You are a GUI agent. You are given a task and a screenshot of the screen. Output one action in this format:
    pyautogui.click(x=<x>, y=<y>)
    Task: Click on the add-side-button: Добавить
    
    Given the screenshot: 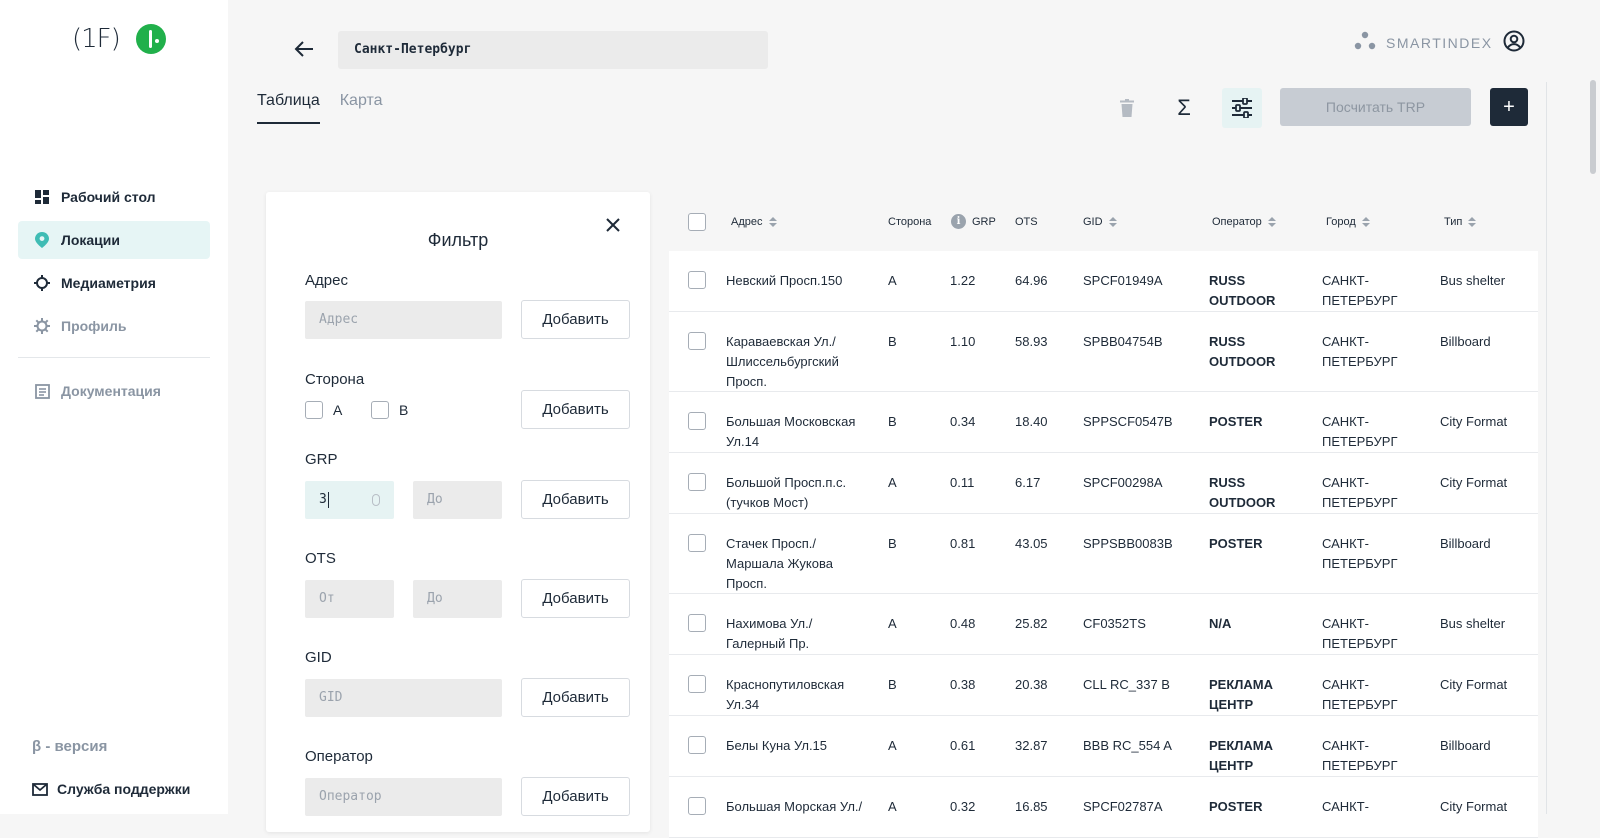 What is the action you would take?
    pyautogui.click(x=575, y=409)
    